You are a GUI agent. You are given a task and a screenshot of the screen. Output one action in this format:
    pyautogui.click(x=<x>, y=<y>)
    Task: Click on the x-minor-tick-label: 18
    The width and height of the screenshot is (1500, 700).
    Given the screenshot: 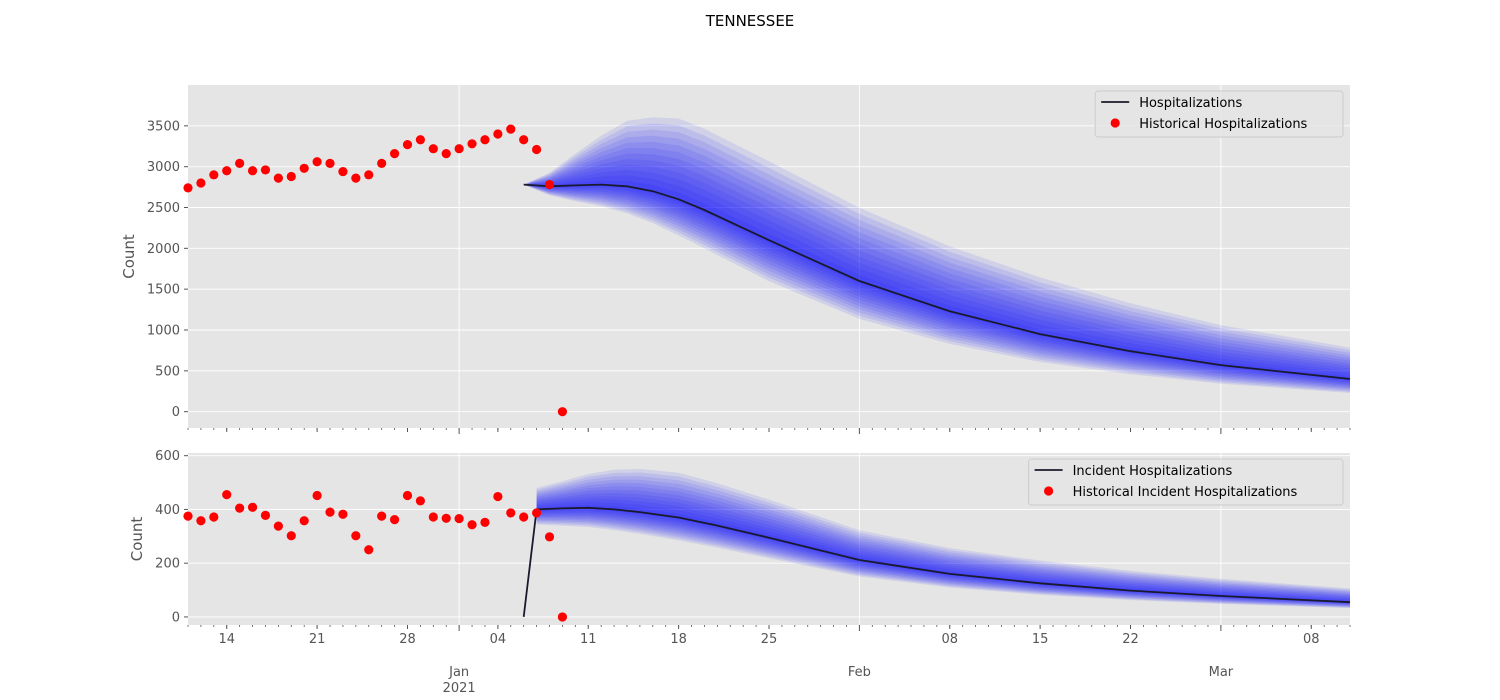 What is the action you would take?
    pyautogui.click(x=678, y=639)
    